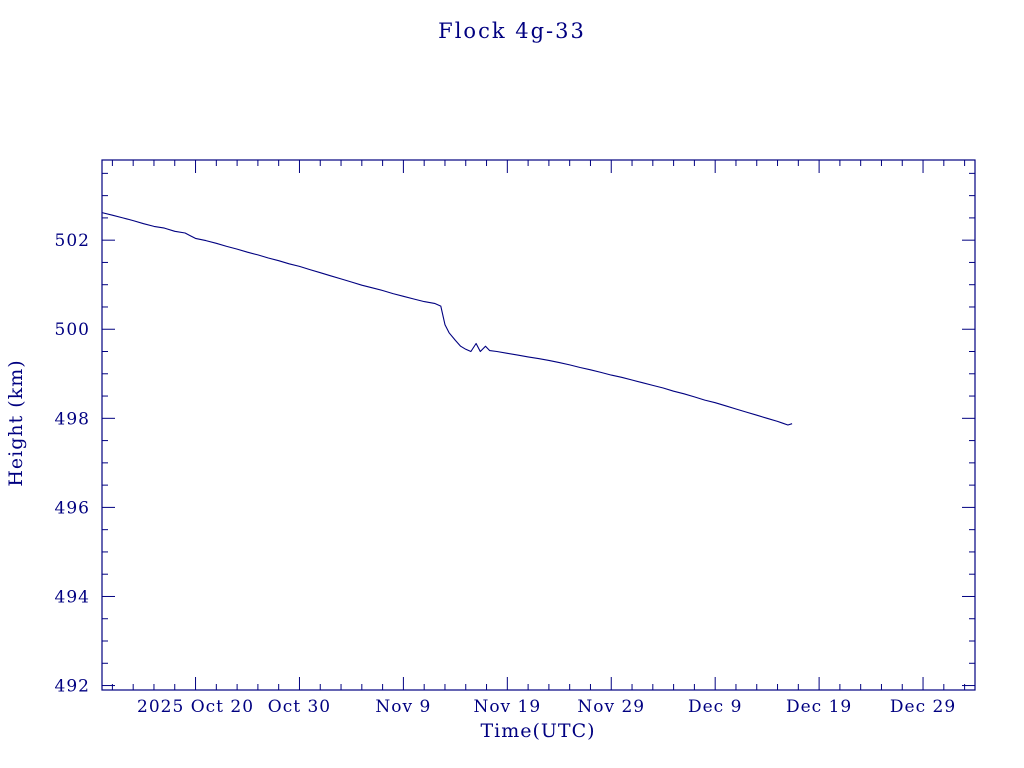 This screenshot has width=1024, height=768. I want to click on x-tick-label: Oct 30, so click(299, 707).